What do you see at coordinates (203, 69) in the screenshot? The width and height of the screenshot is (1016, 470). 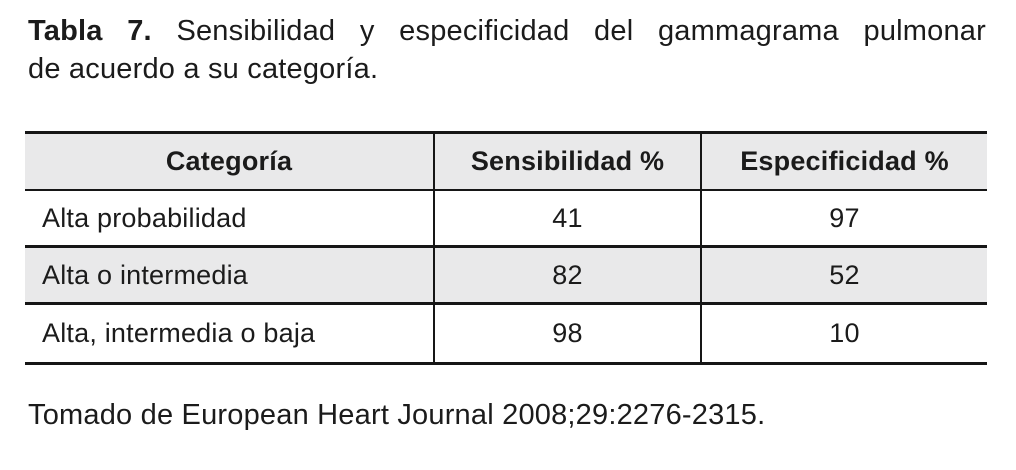 I see `table-caption-line2: de acuerdo a su categoría.` at bounding box center [203, 69].